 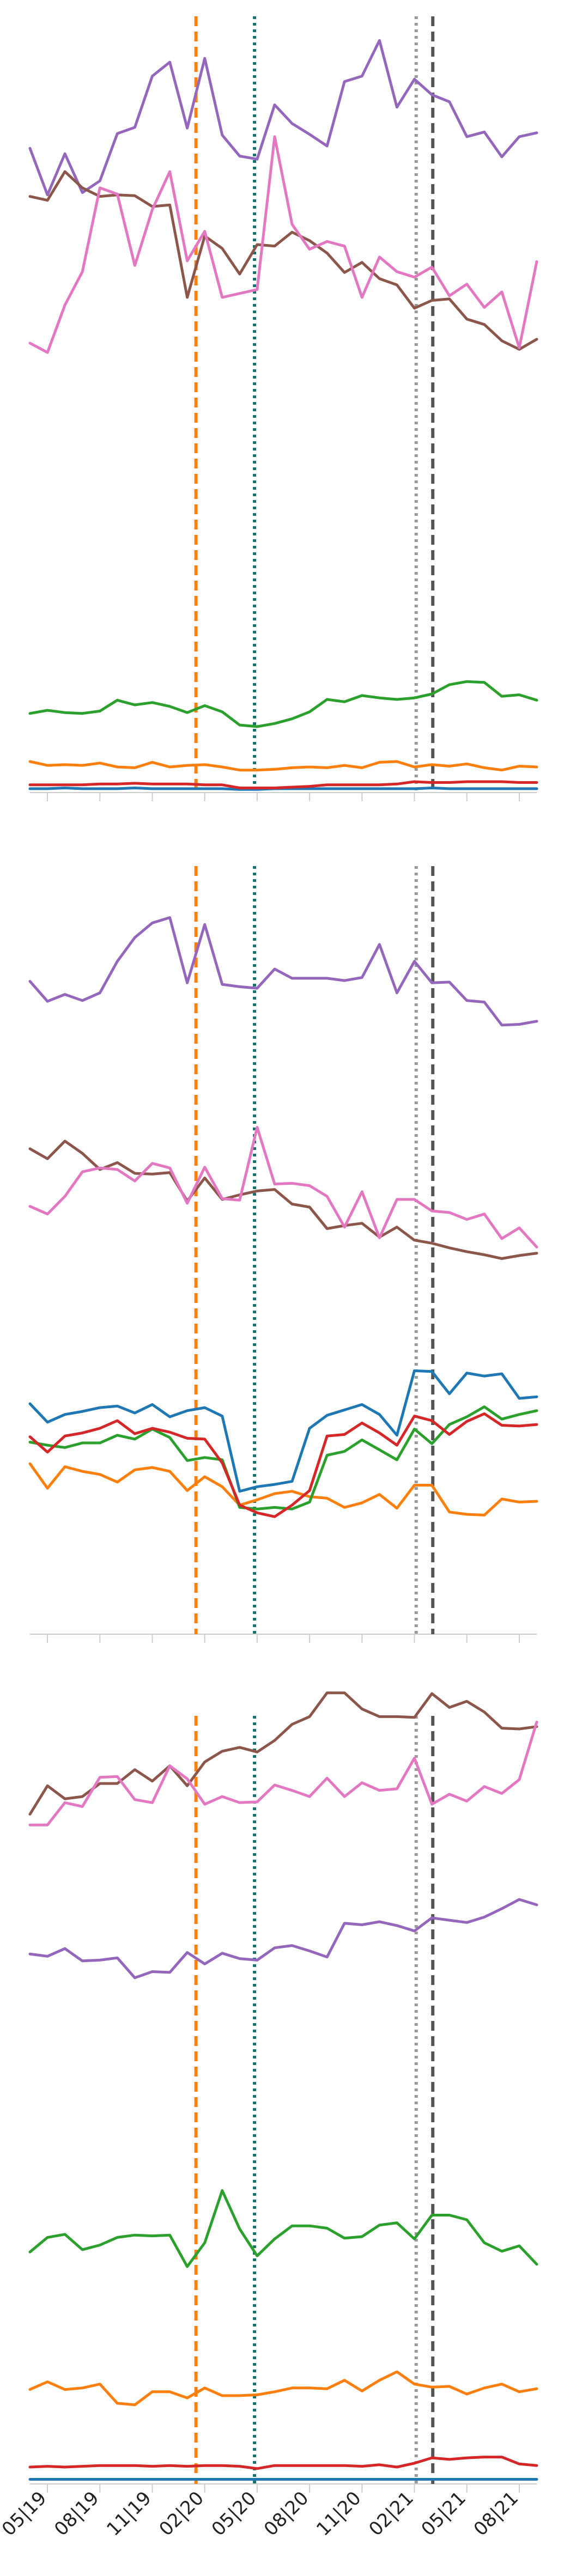 I want to click on x-tick-label: 05|21, so click(x=444, y=2514).